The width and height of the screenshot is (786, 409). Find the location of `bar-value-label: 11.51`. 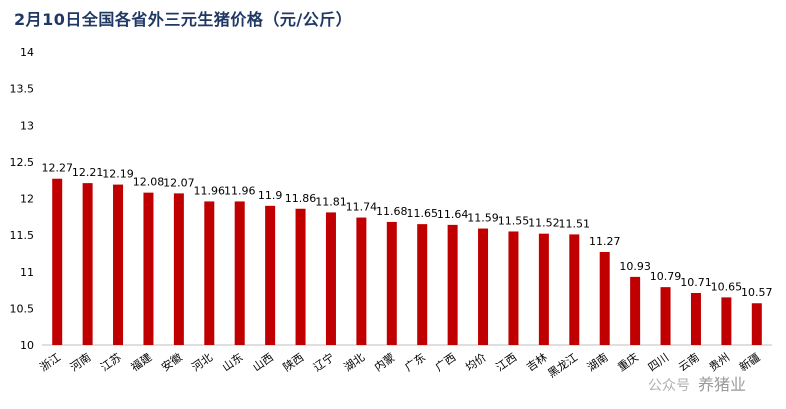

bar-value-label: 11.51 is located at coordinates (575, 223).